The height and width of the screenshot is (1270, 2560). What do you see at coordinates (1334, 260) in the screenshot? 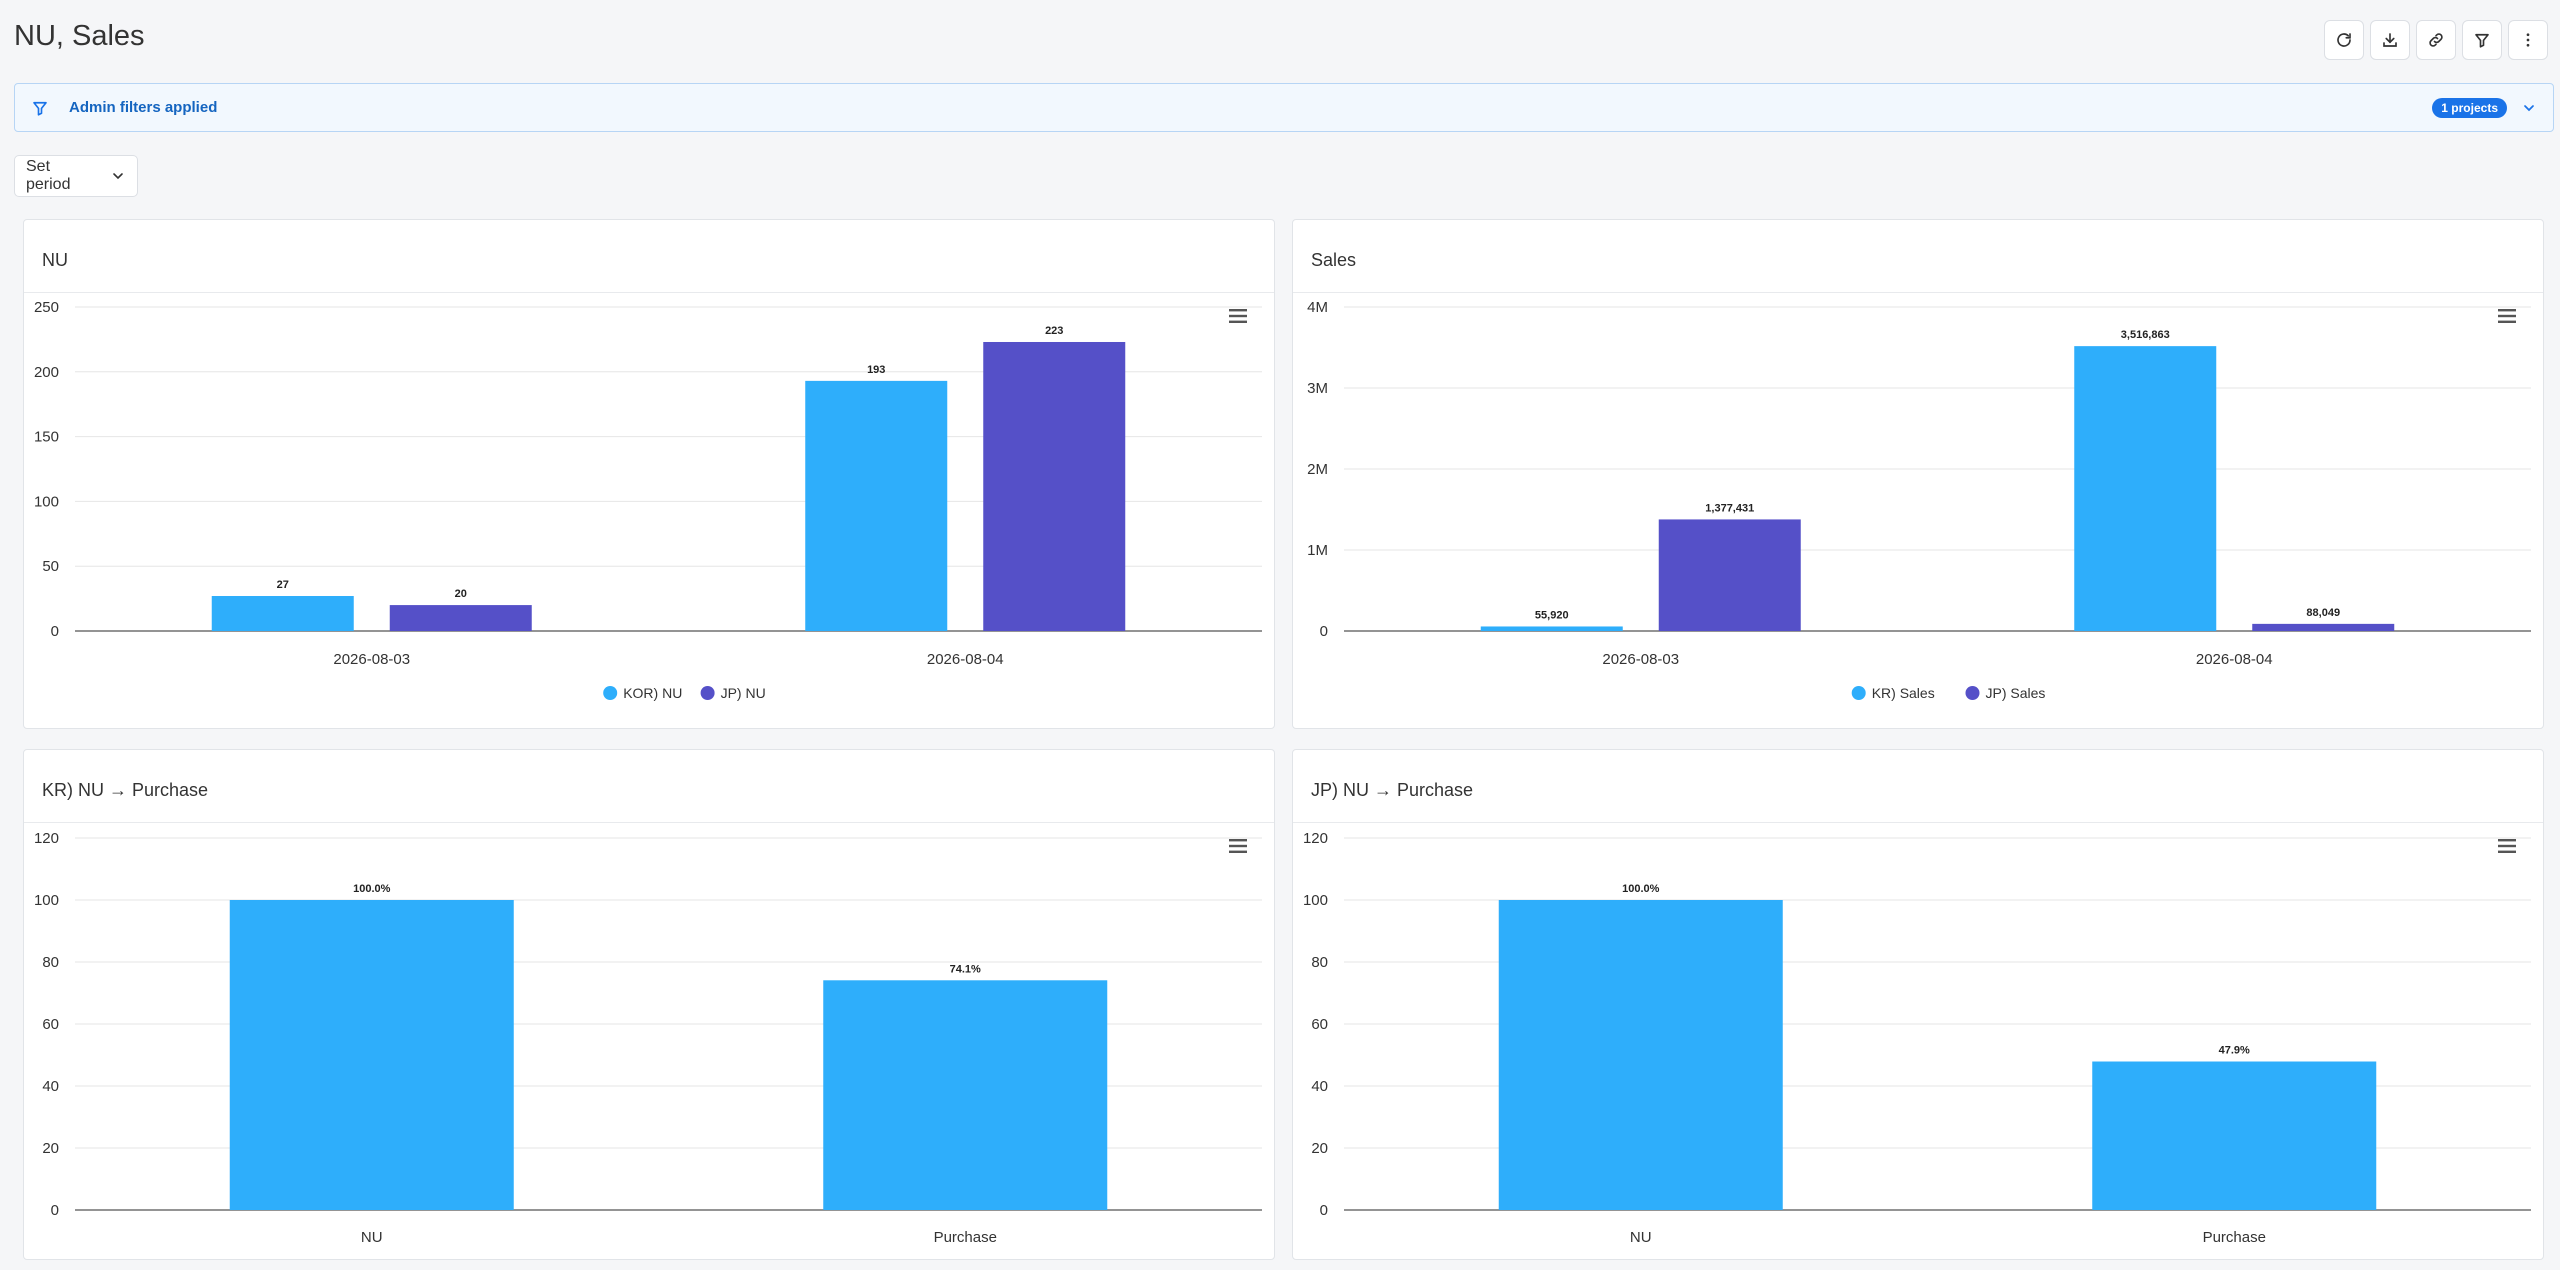
I see `chart-title: Sales` at bounding box center [1334, 260].